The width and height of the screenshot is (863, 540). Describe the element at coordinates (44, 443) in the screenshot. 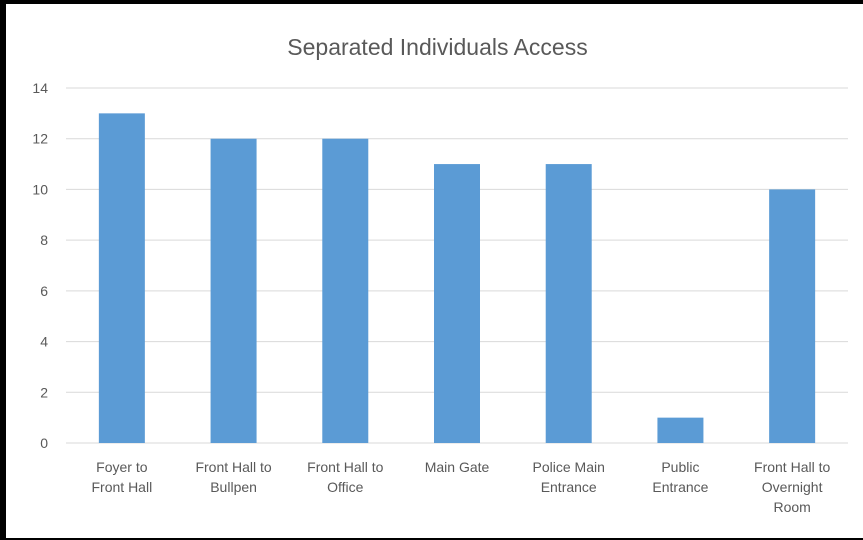

I see `y-tick-label: 0` at that location.